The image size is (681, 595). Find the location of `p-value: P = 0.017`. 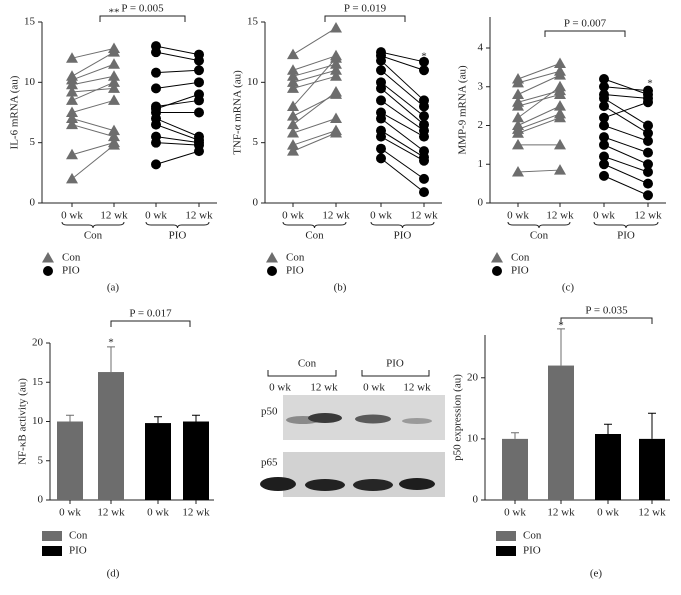

p-value: P = 0.017 is located at coordinates (150, 314).